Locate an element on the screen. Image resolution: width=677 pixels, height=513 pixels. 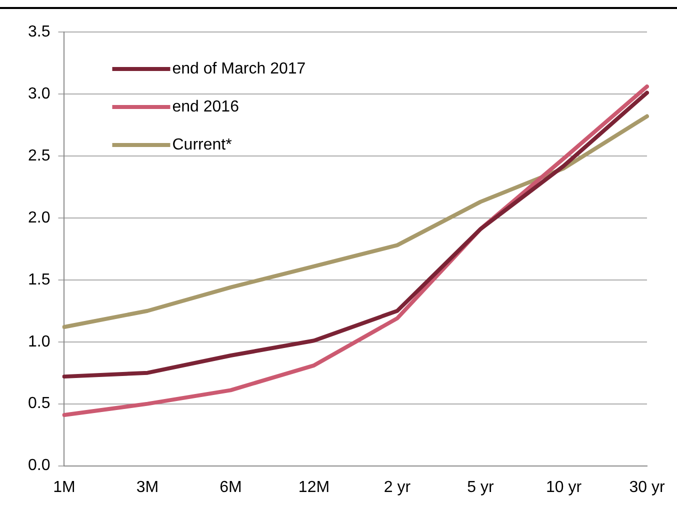
y-tick-label: 1.5 is located at coordinates (39, 279).